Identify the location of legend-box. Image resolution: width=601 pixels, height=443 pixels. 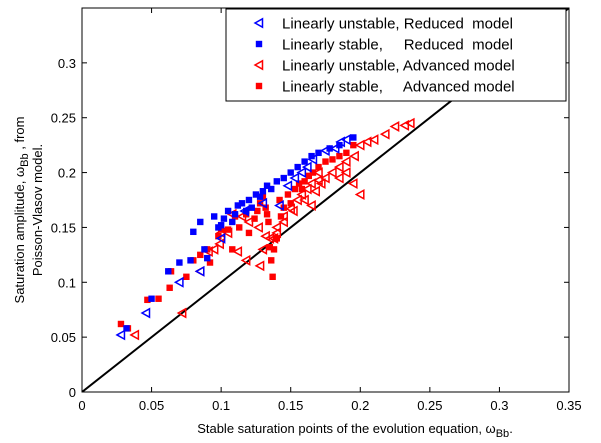
(396, 55).